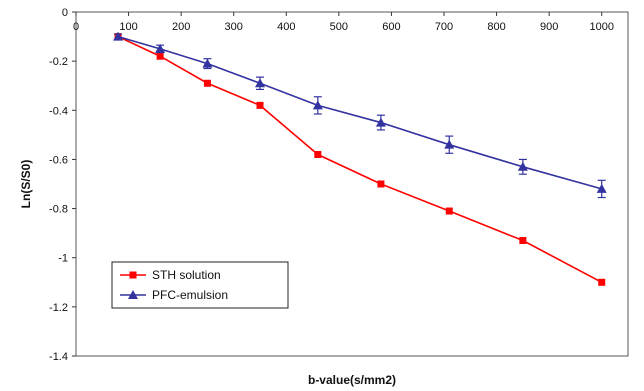 This screenshot has height=391, width=644. I want to click on y-tick-label: 0, so click(65, 13).